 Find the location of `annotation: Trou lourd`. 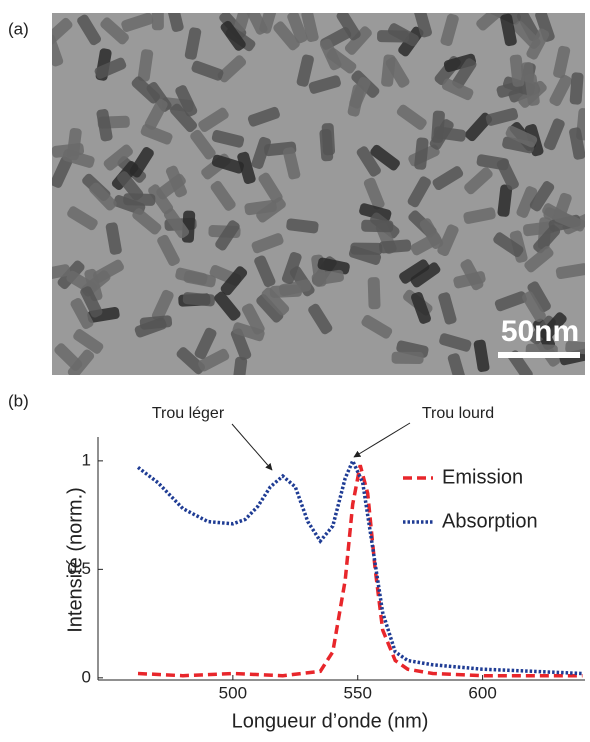

annotation: Trou lourd is located at coordinates (458, 413).